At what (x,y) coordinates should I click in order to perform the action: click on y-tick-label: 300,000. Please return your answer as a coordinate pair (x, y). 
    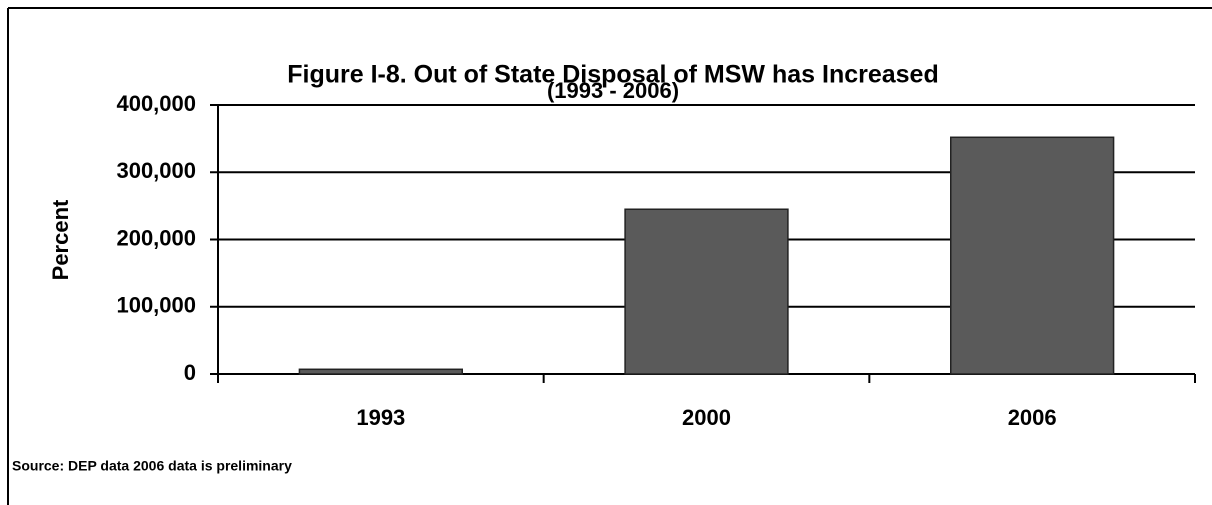
    Looking at the image, I should click on (156, 170).